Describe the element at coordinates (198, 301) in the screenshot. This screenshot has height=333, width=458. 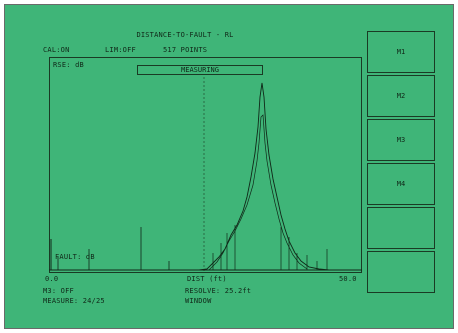
I see `window-readout: WINDOW` at that location.